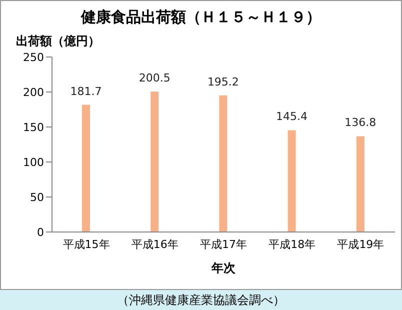 This screenshot has height=310, width=402. Describe the element at coordinates (201, 17) in the screenshot. I see `chart-title: 健康食品出荷額（Ｈ１５～Ｈ１９）` at that location.